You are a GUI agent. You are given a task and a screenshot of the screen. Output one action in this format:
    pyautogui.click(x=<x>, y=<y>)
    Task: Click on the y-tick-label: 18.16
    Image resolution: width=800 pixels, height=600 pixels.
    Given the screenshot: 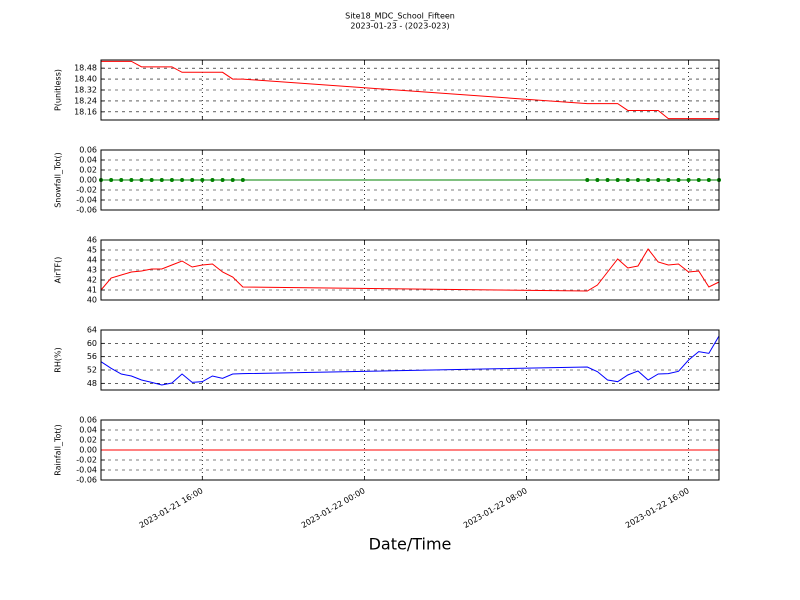 What is the action you would take?
    pyautogui.click(x=85, y=111)
    